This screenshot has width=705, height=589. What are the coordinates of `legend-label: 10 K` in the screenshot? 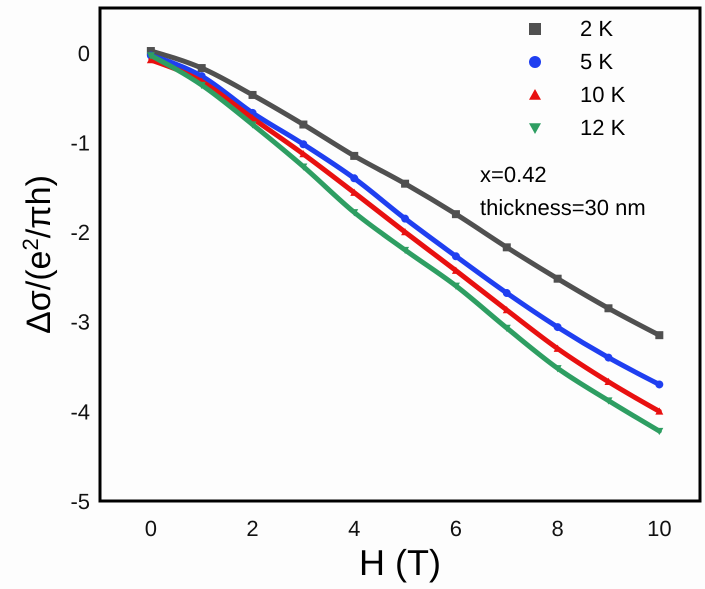 It's located at (603, 94).